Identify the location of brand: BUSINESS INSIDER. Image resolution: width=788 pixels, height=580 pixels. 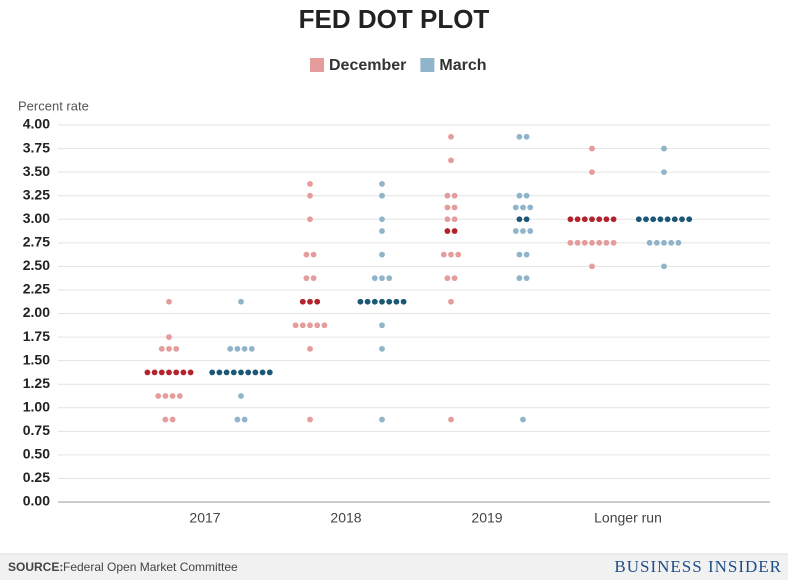
(698, 566).